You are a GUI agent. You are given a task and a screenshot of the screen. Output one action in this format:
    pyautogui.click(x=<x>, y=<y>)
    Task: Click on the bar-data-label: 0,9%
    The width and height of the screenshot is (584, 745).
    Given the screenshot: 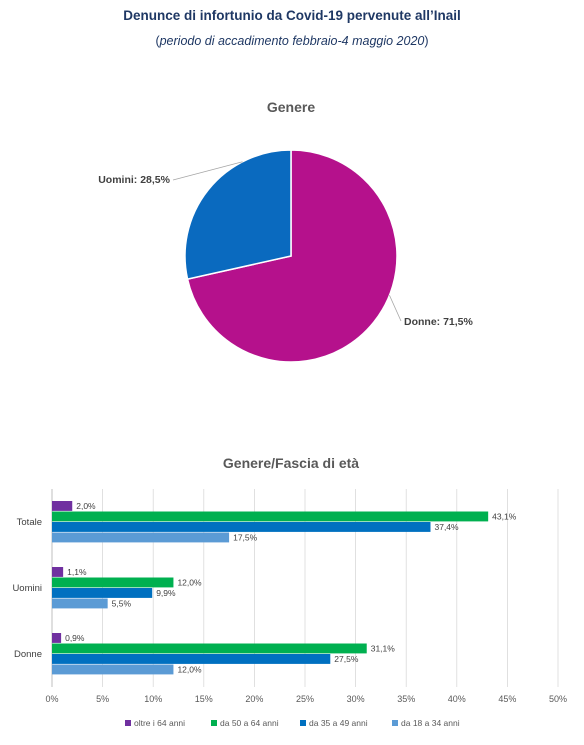 What is the action you would take?
    pyautogui.click(x=75, y=638)
    